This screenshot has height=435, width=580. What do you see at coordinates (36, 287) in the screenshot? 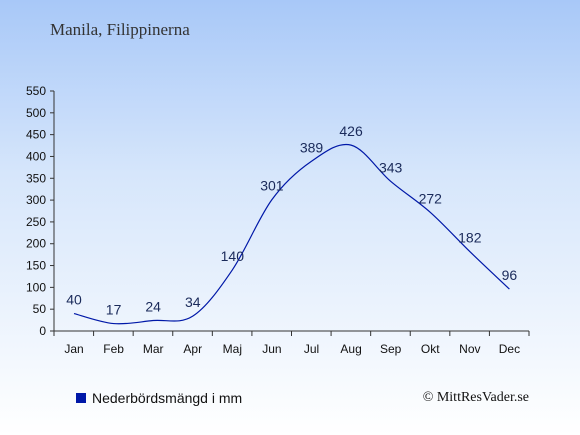
I see `y-tick-label: 100` at bounding box center [36, 287].